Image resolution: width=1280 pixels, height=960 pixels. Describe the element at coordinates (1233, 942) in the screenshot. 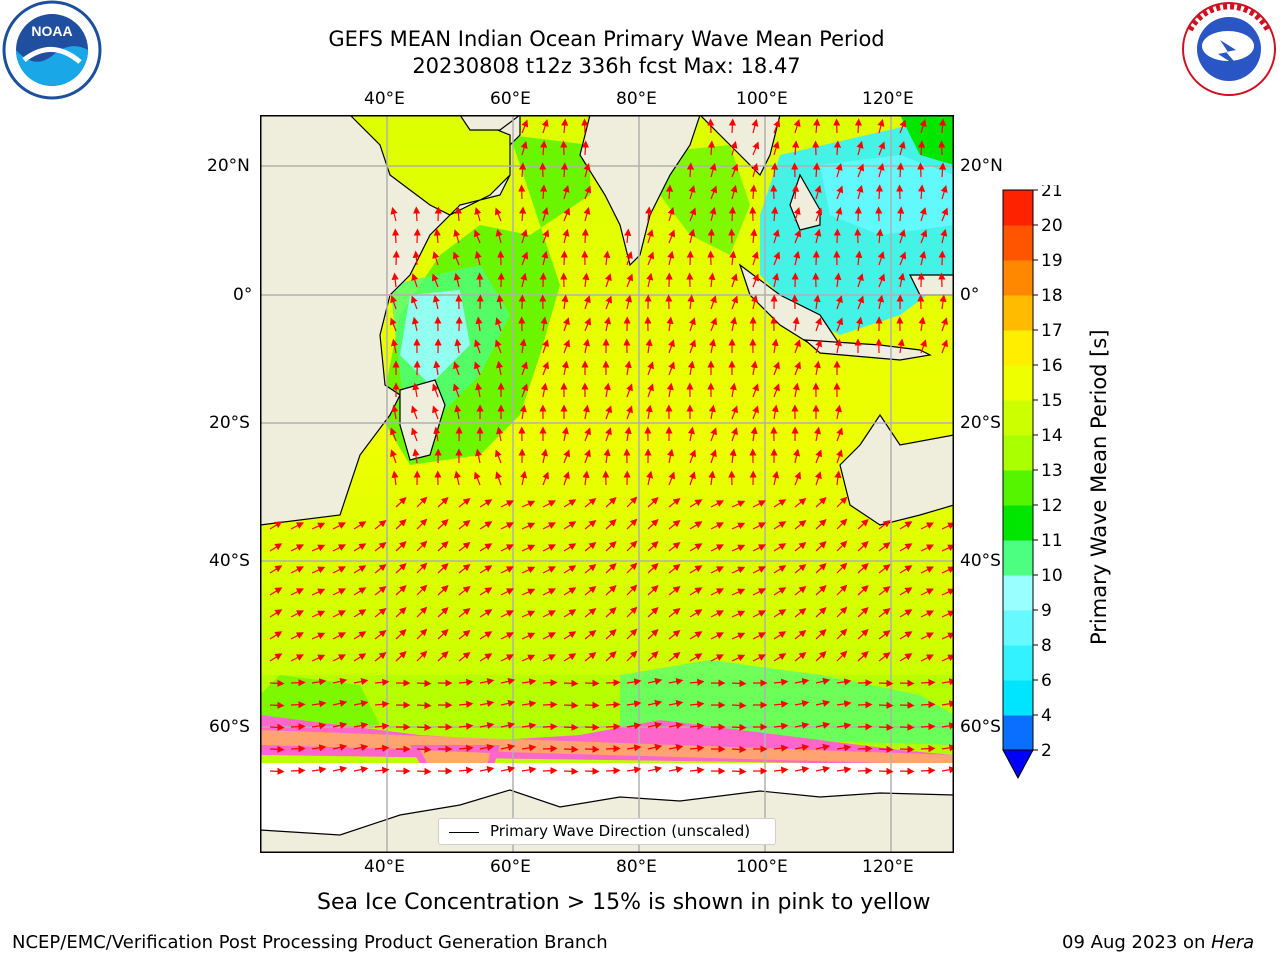

I see `host-name: Hera` at that location.